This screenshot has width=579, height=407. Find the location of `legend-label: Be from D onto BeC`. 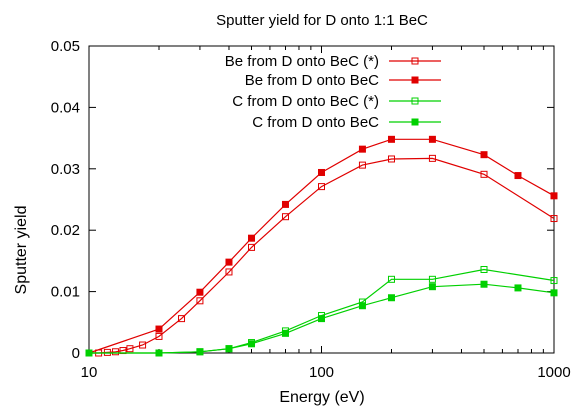

legend-label: Be from D onto BeC is located at coordinates (312, 80).